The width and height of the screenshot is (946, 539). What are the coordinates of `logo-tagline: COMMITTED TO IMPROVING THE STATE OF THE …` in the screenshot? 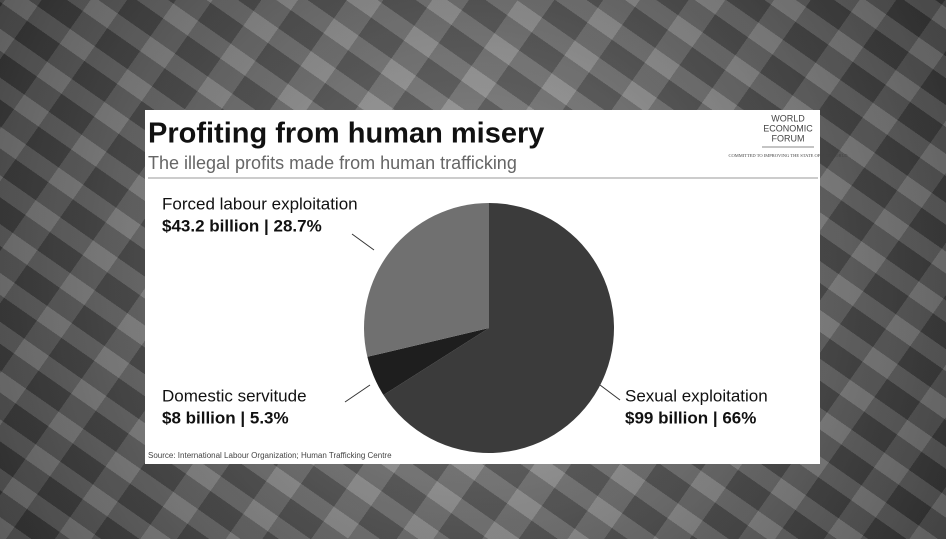 It's located at (788, 155).